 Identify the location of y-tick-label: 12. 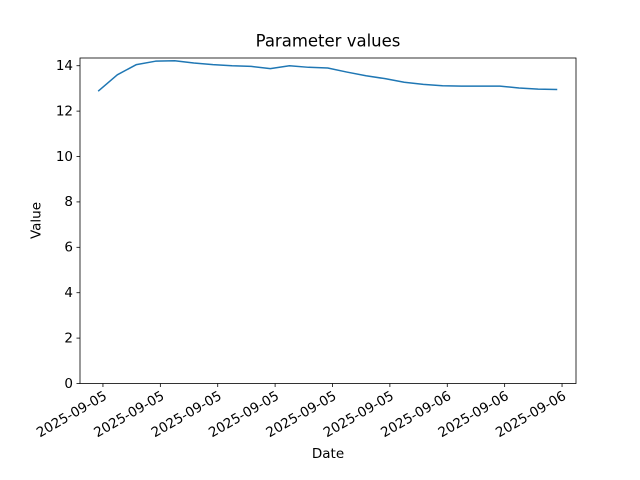
(64, 111).